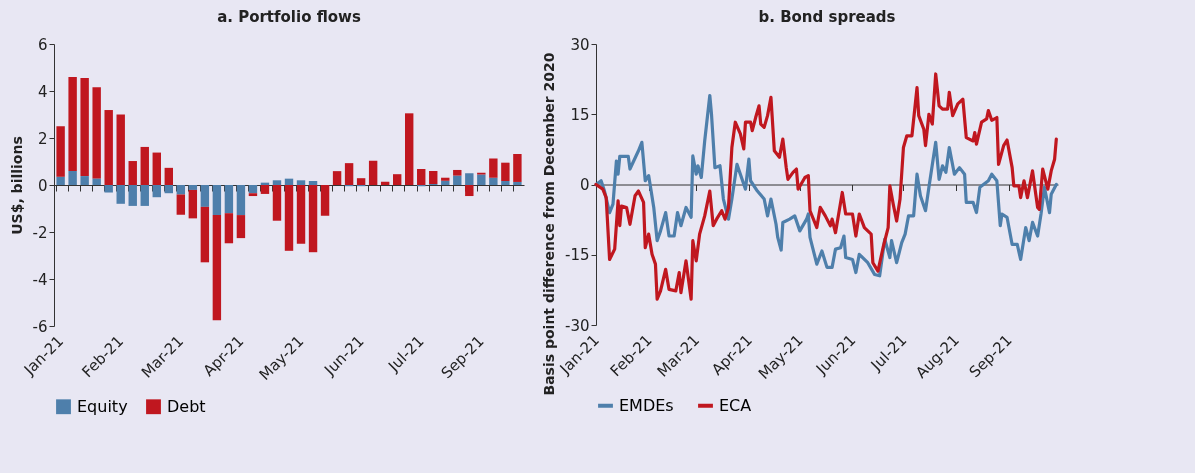  Describe the element at coordinates (549, 224) in the screenshot. I see `y-axis-title: Basis point difference from December 2020` at that location.